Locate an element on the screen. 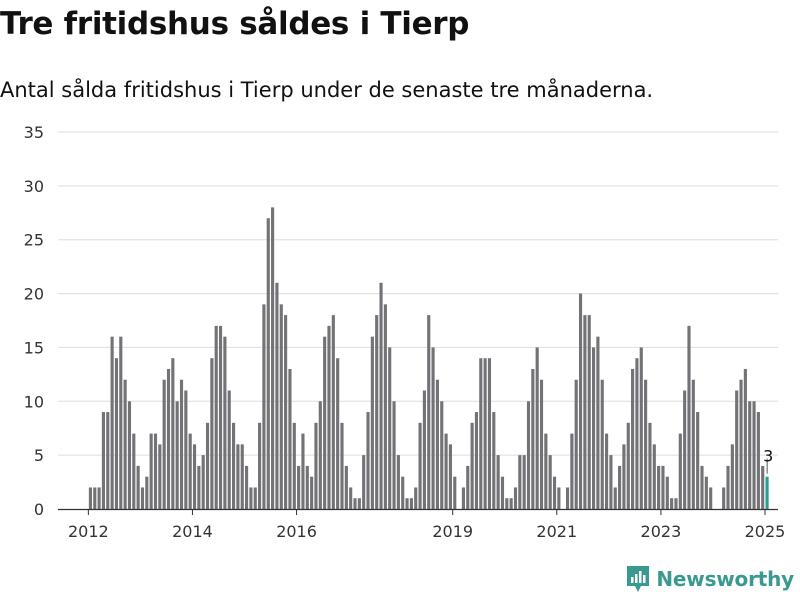  data-label: 3 is located at coordinates (768, 456).